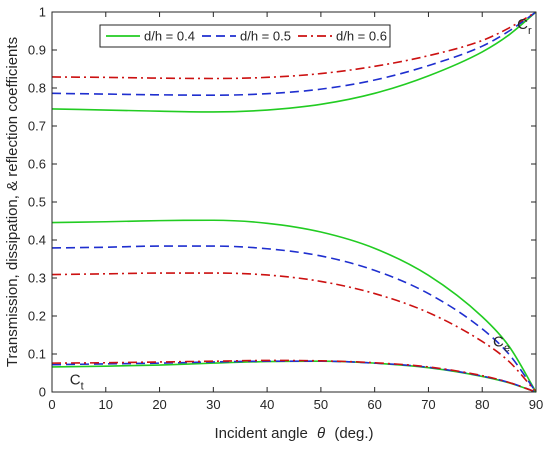  Describe the element at coordinates (267, 404) in the screenshot. I see `x-tick-label: 40` at that location.